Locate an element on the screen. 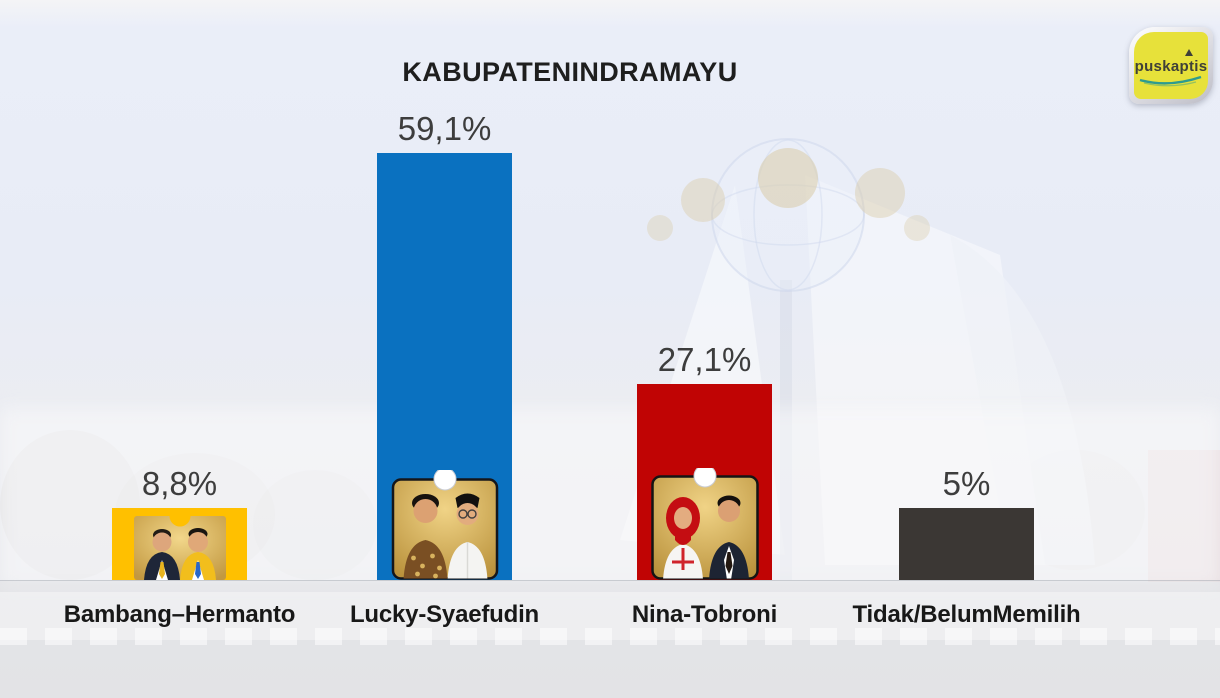  bar-tidak-belum-memilih is located at coordinates (966, 544).